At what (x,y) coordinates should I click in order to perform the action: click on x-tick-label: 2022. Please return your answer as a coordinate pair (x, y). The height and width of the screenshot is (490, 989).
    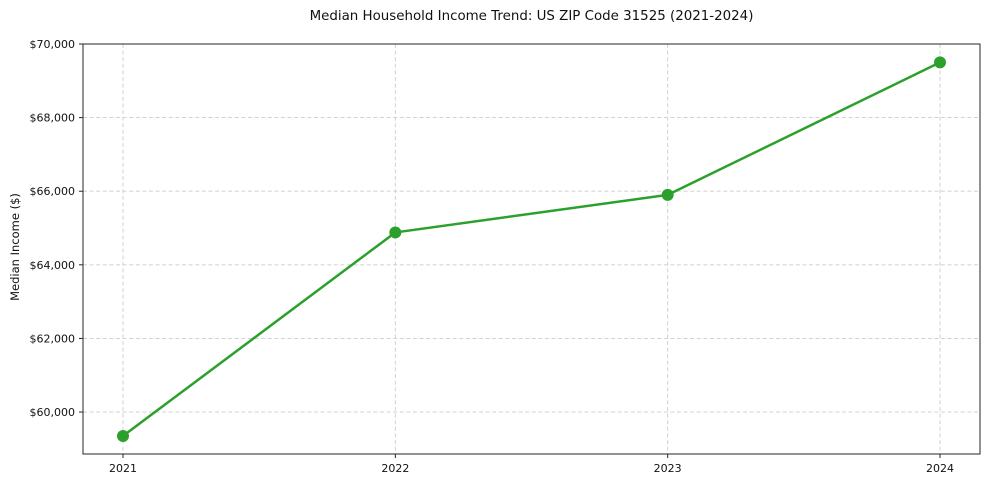
    Looking at the image, I should click on (395, 468).